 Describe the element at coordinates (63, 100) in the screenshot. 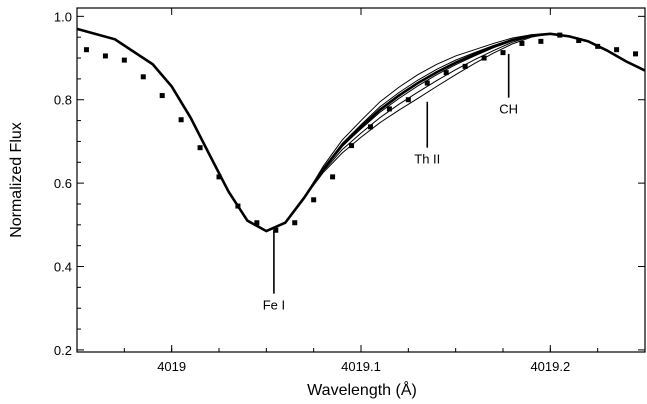

I see `y-tick-label: 0.8` at that location.